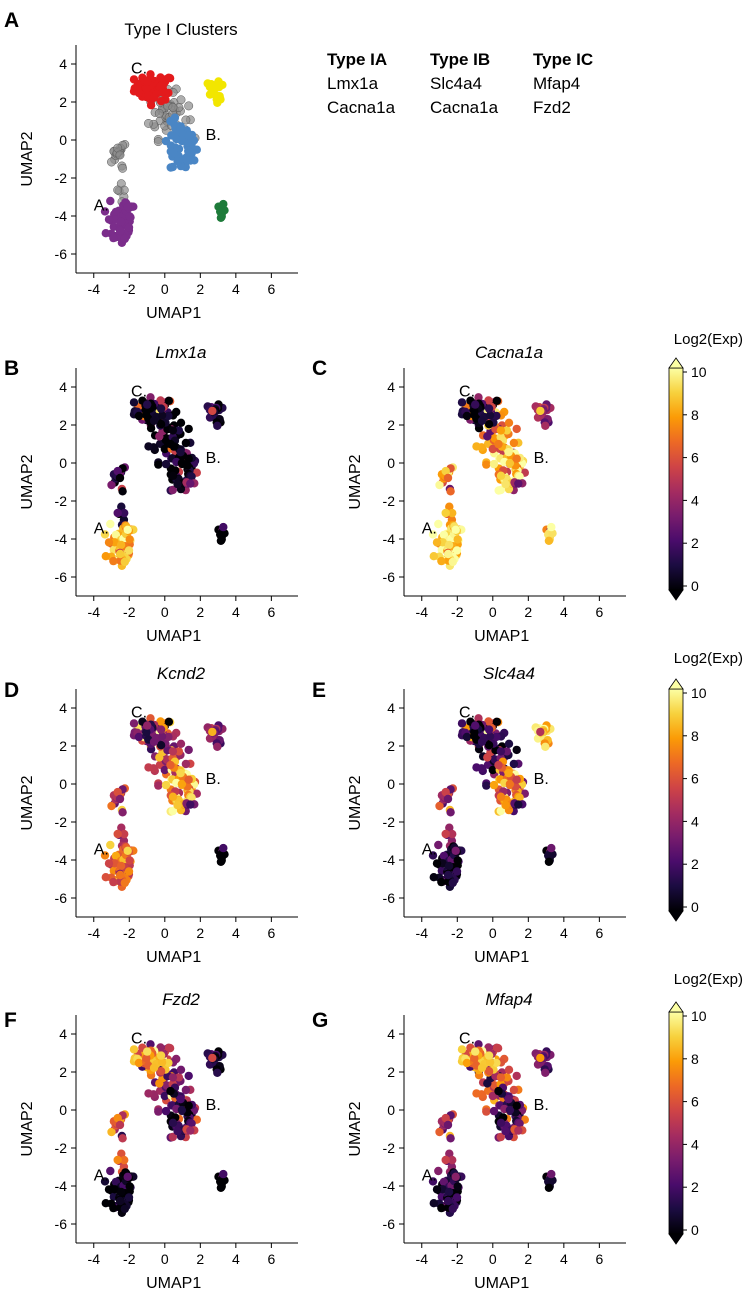 The width and height of the screenshot is (745, 1300). Describe the element at coordinates (158, 1141) in the screenshot. I see `plot-f: Fzd2 -4 -2 0 2 4 6 -6 -4 -2 0 2 4 UMAP1 UMAP2 A. B. C.` at that location.